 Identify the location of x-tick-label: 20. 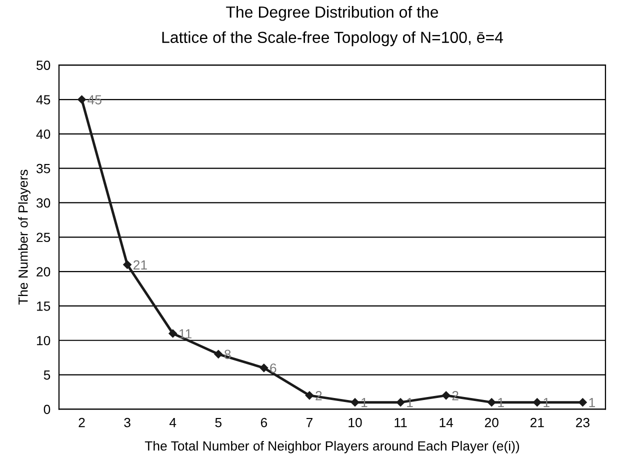
(491, 423).